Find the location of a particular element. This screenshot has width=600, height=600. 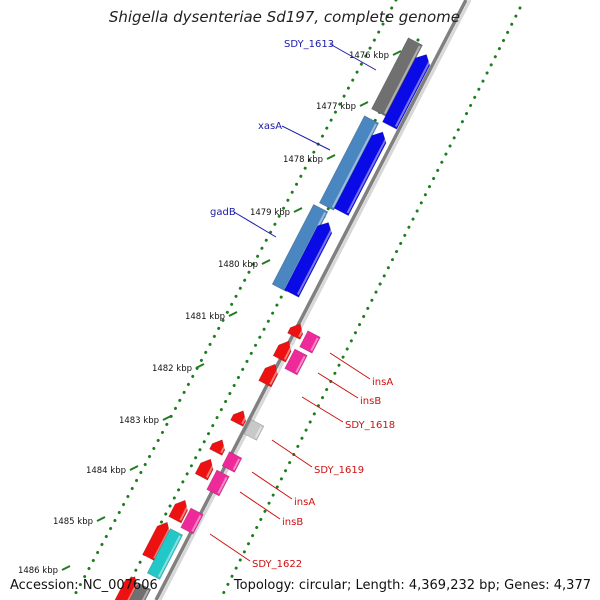

tick-label: 1481 kbp is located at coordinates (205, 317).